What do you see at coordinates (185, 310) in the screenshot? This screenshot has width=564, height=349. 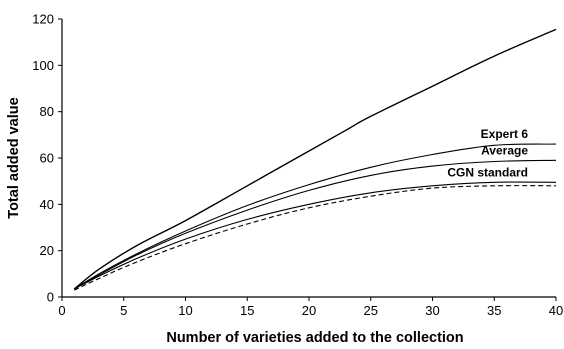 I see `x-tick-label: 10` at bounding box center [185, 310].